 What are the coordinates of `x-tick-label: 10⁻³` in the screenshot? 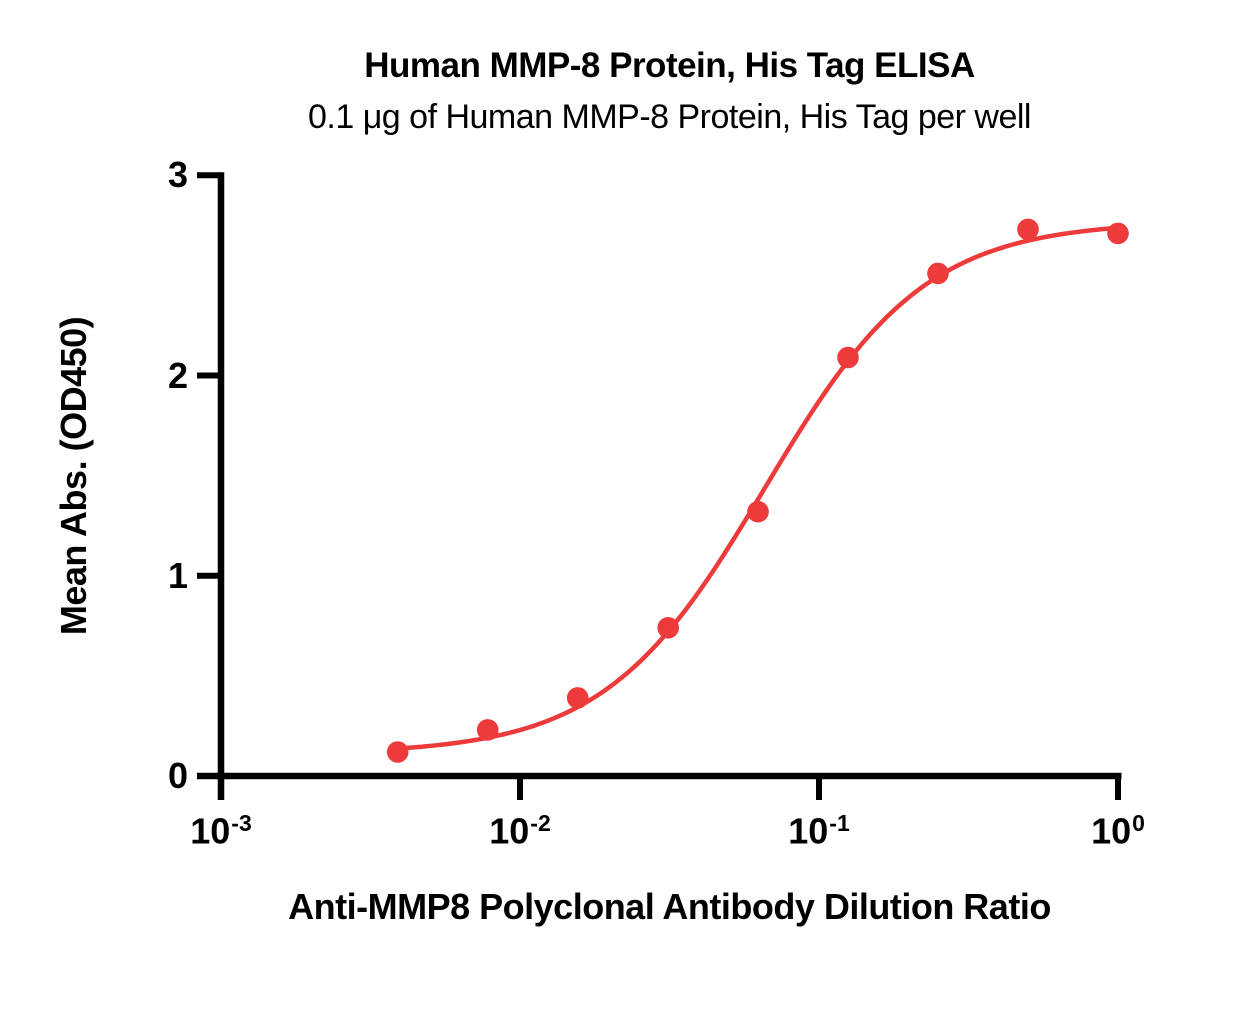 It's located at (221, 831).